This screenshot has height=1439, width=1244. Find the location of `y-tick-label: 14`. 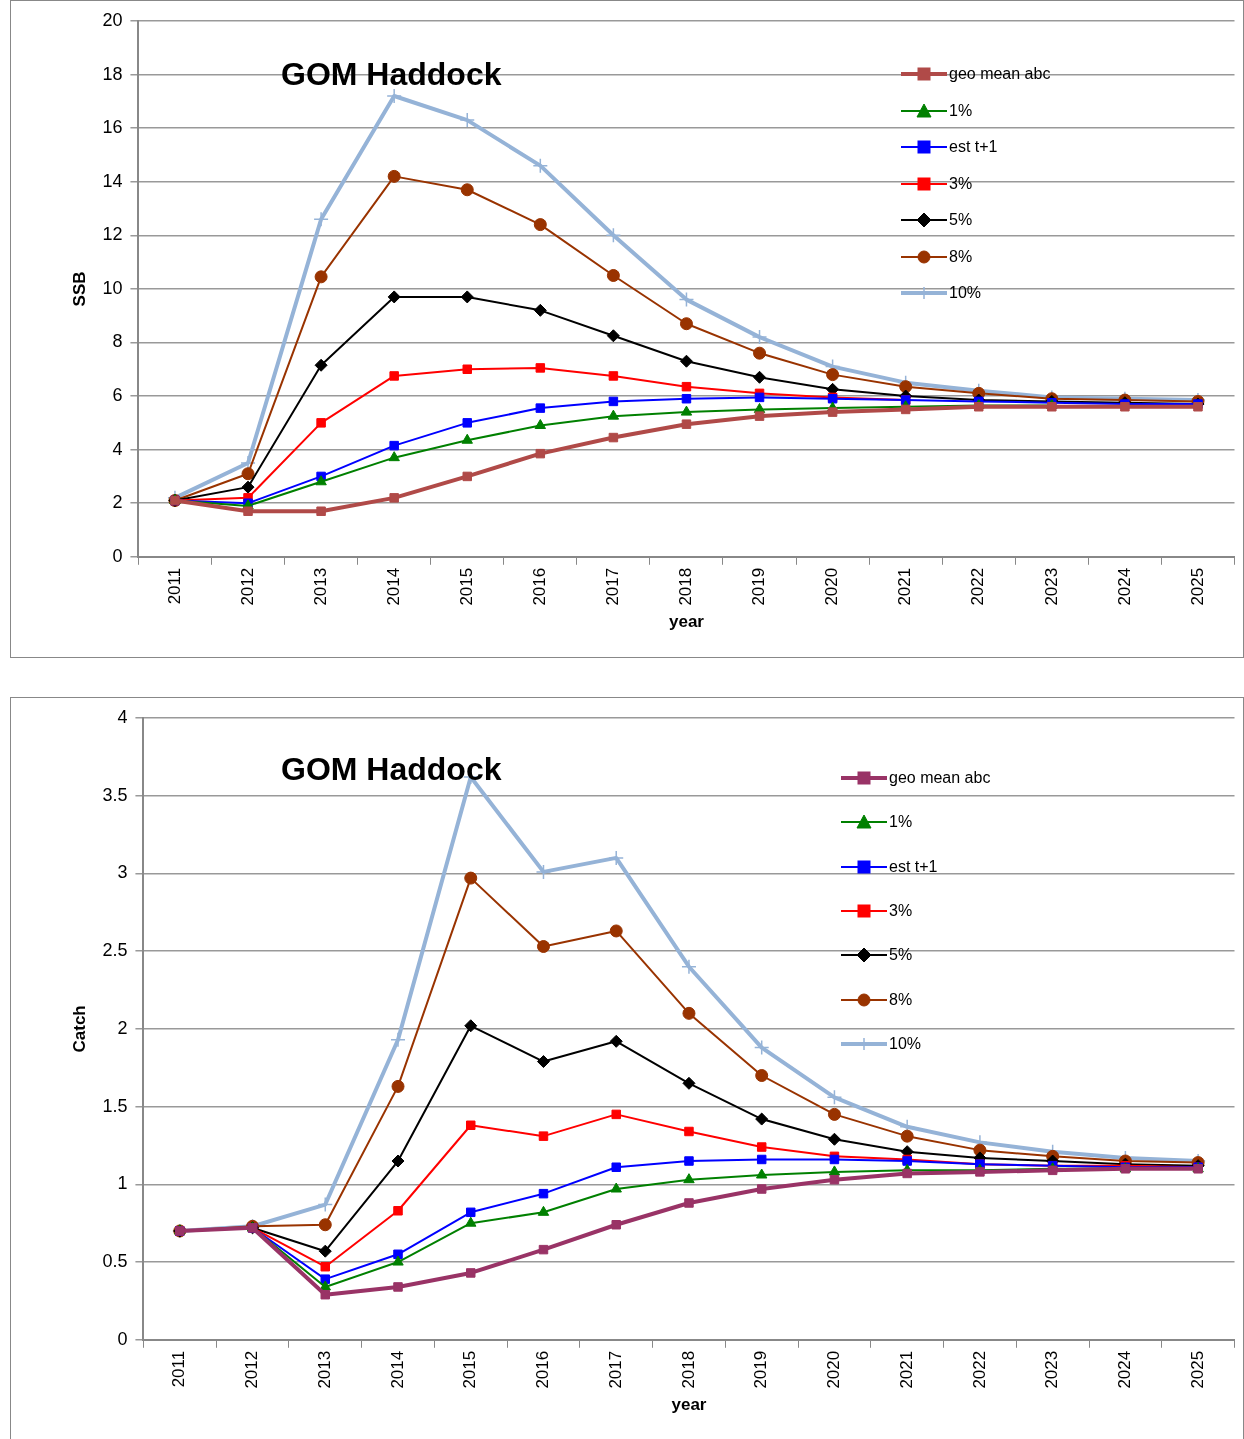

y-tick-label: 14 is located at coordinates (112, 180).